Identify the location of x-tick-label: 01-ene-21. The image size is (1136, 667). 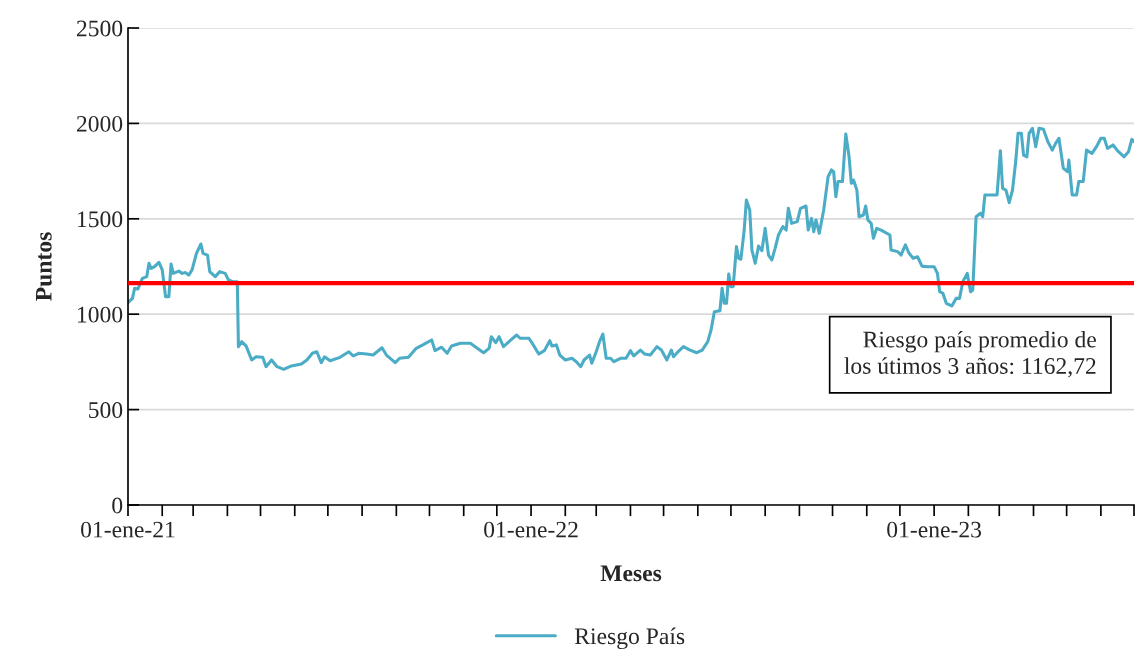
(128, 529).